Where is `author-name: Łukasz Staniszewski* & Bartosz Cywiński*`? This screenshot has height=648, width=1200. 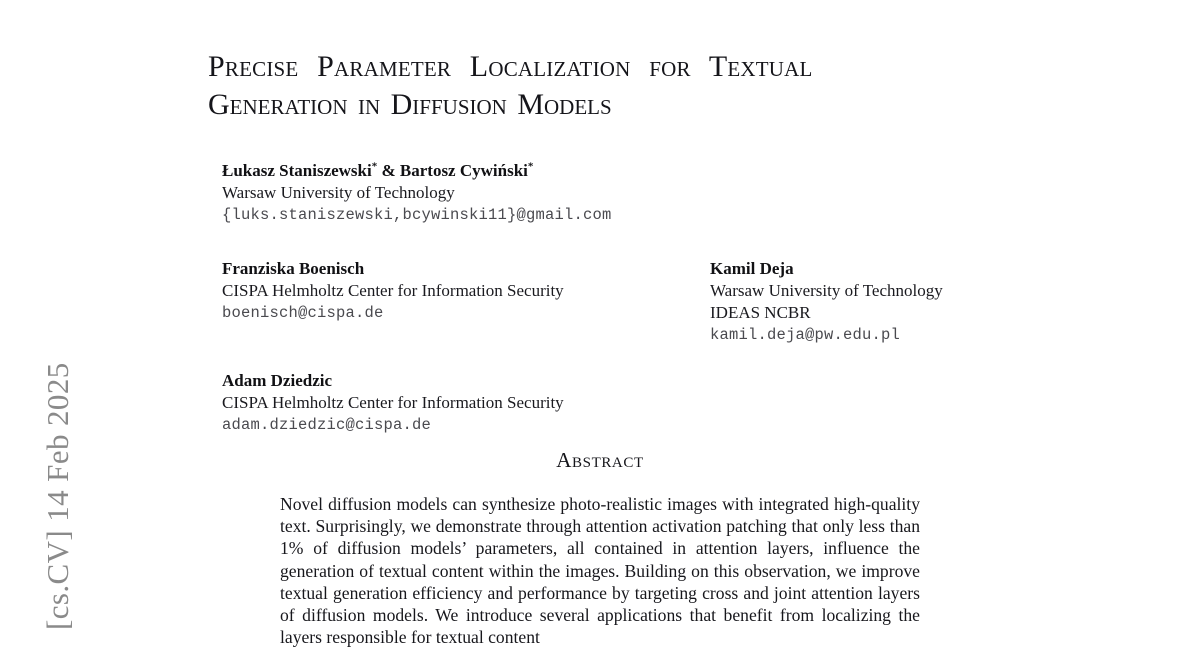
author-name: Łukasz Staniszewski* & Bartosz Cywiński* is located at coordinates (466, 171).